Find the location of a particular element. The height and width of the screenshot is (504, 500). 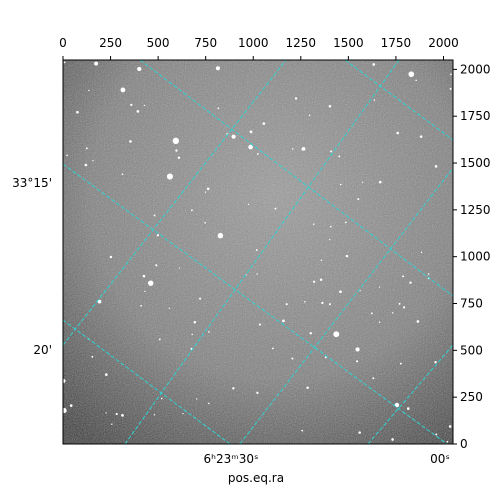

x-tick-label: 0 is located at coordinates (63, 43).